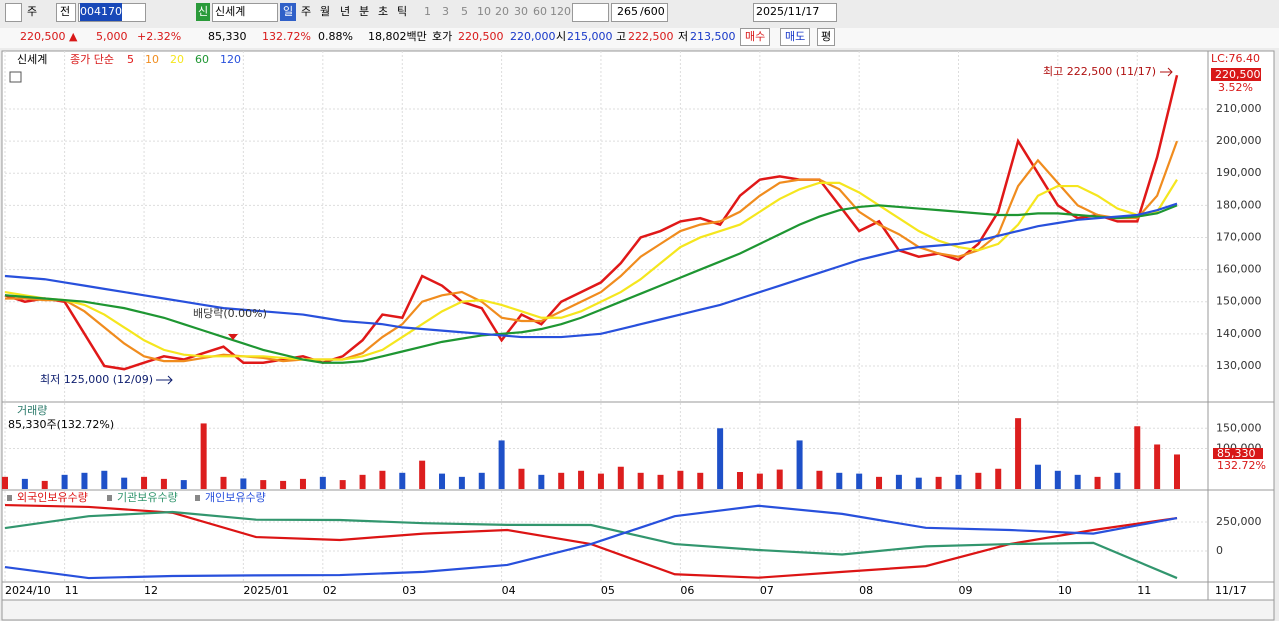 The image size is (1279, 621). What do you see at coordinates (561, 36) in the screenshot?
I see `label: 시` at bounding box center [561, 36].